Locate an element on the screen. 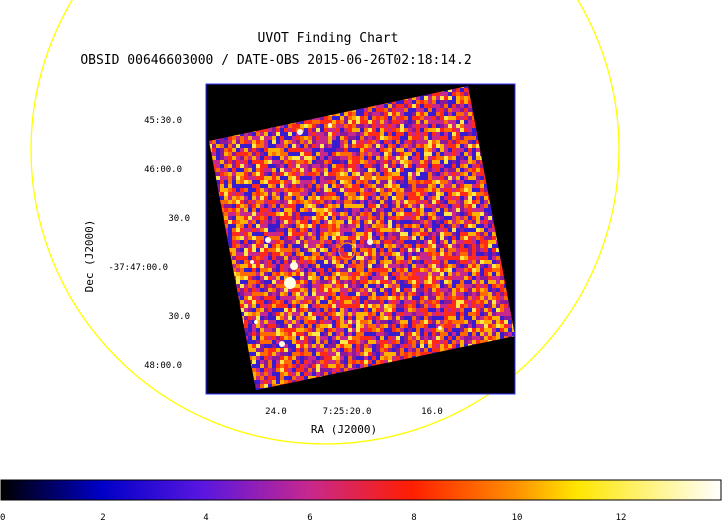 This screenshot has height=521, width=722. colorbar-tick-10: 10 is located at coordinates (517, 517).